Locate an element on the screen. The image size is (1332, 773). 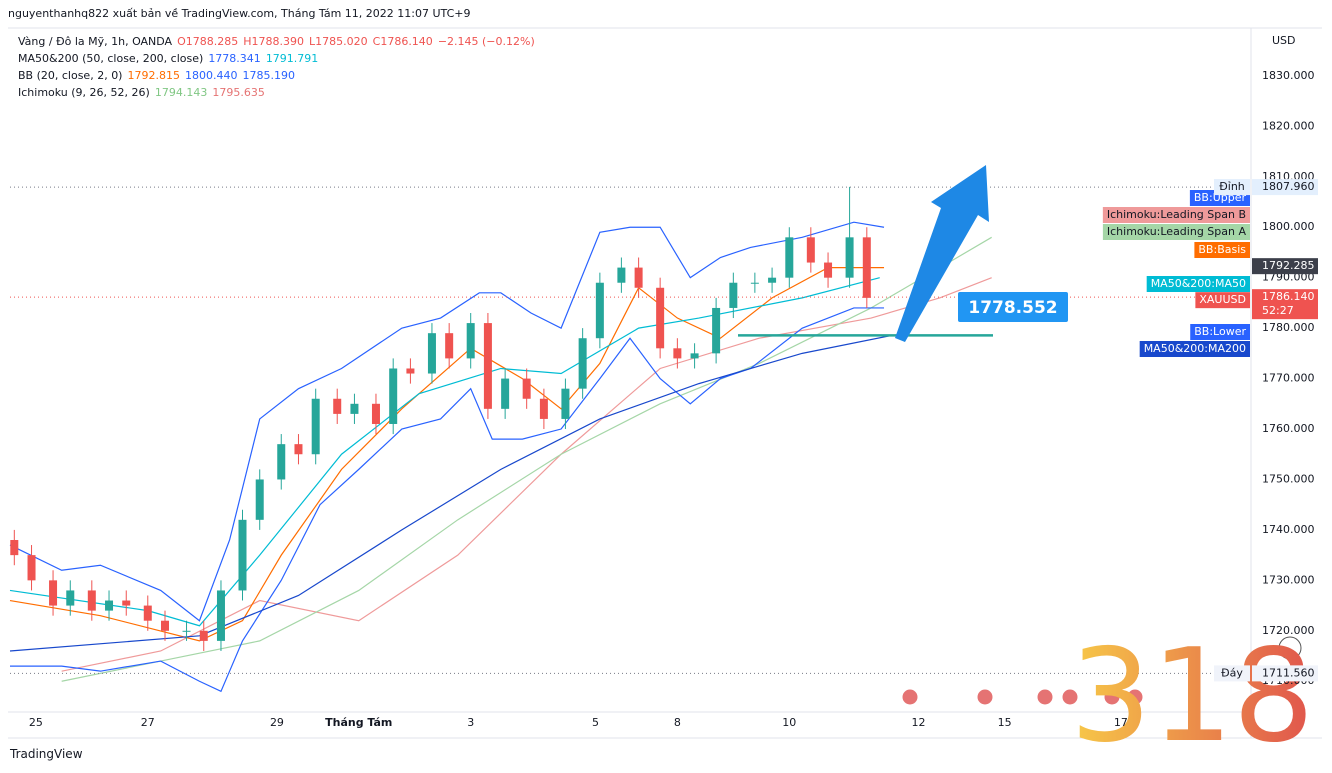
x-tick-label: 27 is located at coordinates (148, 722).